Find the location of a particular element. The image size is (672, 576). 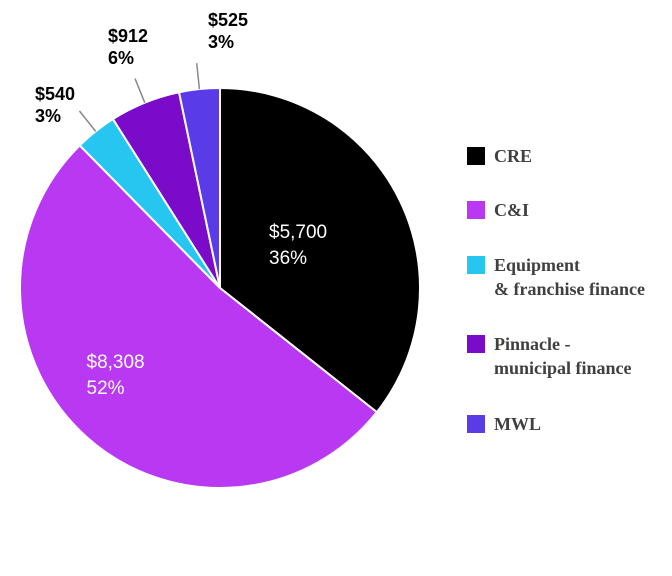

legend-item-equipment-and-franchise-finance: Equipment & franchise finance is located at coordinates (556, 277).